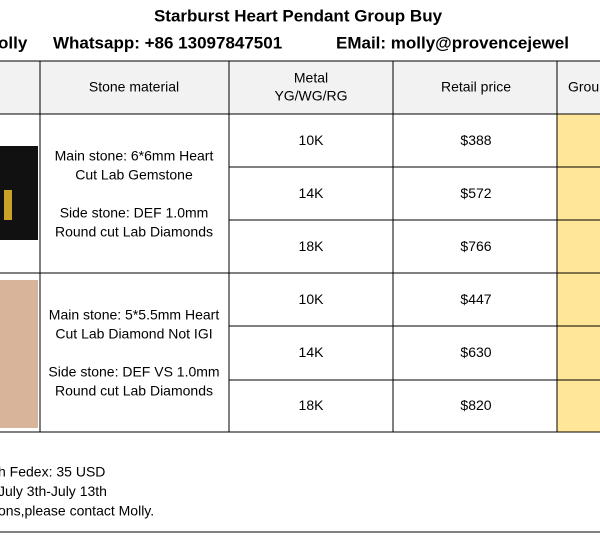  I want to click on product-image, so click(19, 354).